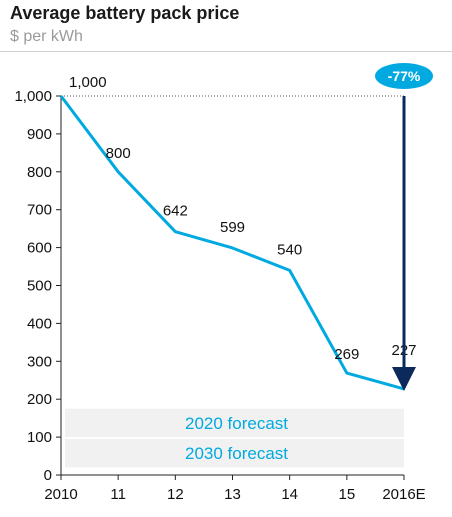 This screenshot has height=517, width=452. I want to click on chart-title: Average battery pack price, so click(125, 13).